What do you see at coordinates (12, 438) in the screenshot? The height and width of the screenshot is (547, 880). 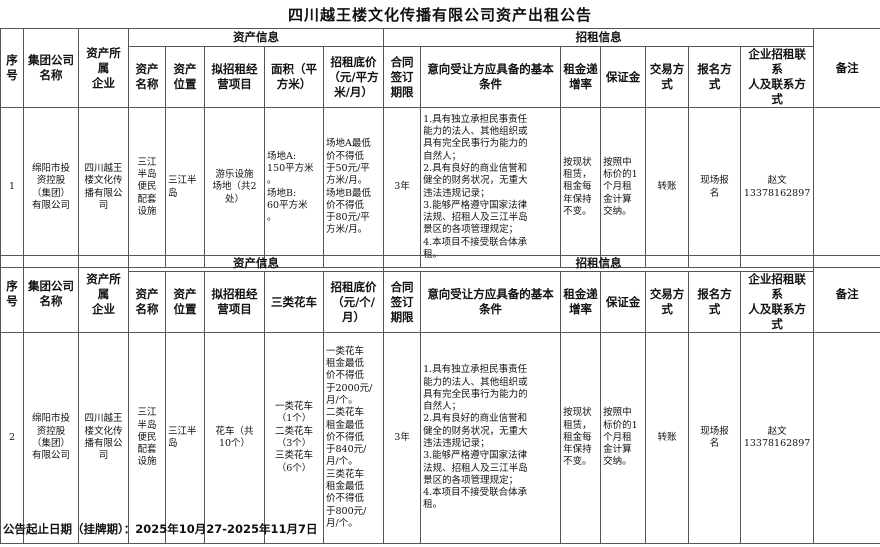 I see `cell-serial-no: 2` at bounding box center [12, 438].